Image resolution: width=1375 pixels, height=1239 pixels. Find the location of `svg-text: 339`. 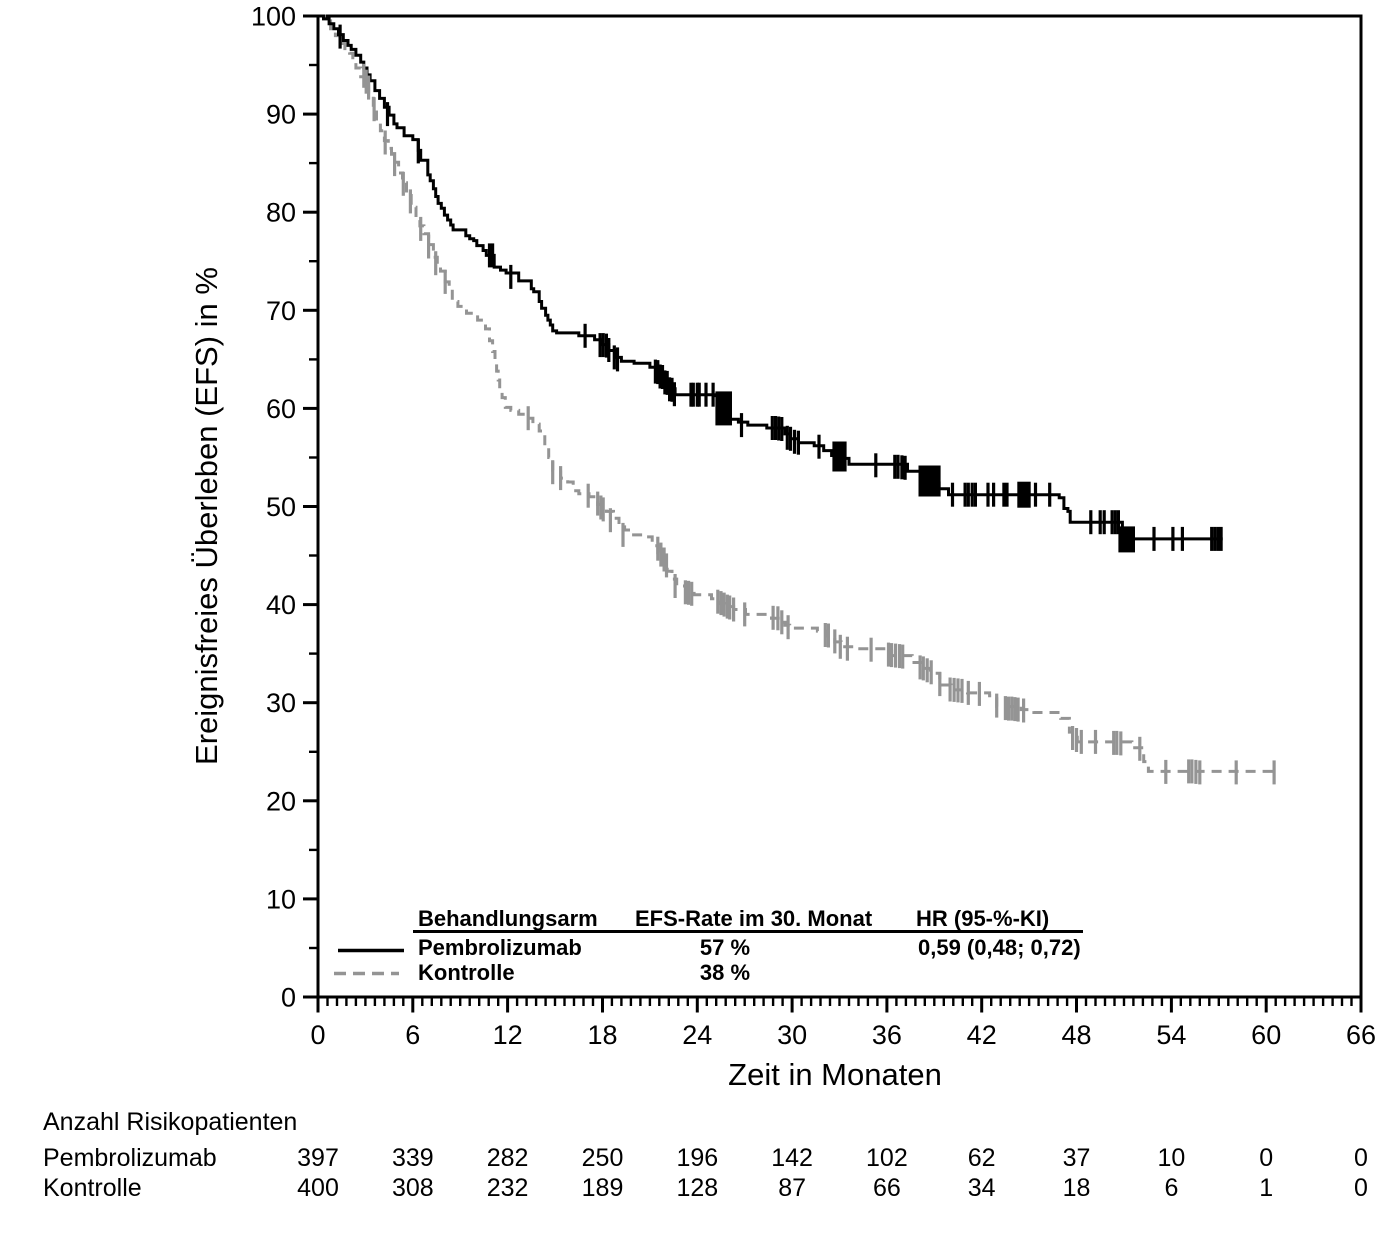

svg-text: 339 is located at coordinates (413, 1158).